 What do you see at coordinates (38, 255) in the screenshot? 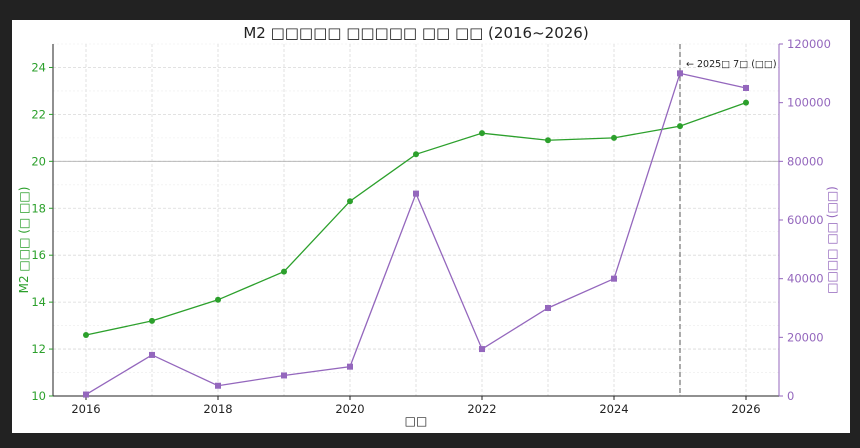
I see `y-left-tick-label: 16` at bounding box center [38, 255].